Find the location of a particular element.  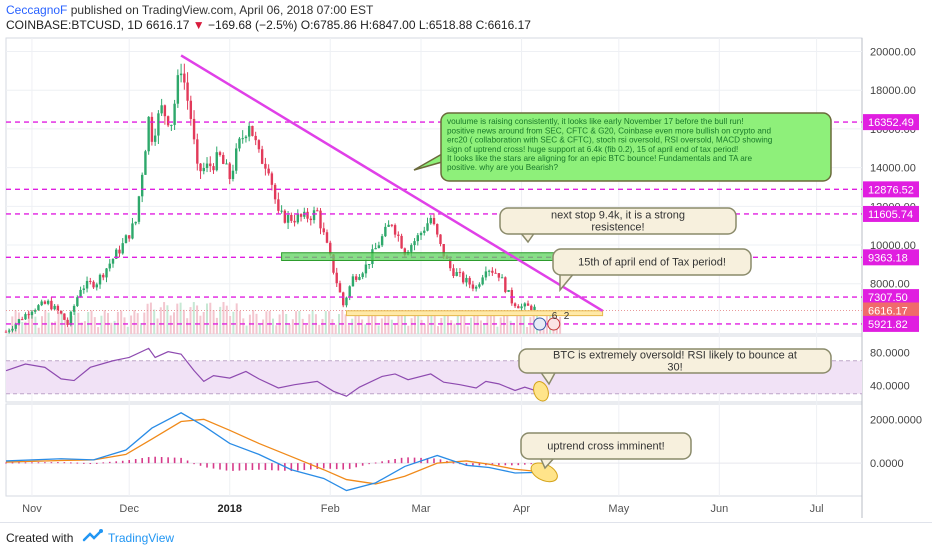

level-label: 9363.18 is located at coordinates (888, 258).